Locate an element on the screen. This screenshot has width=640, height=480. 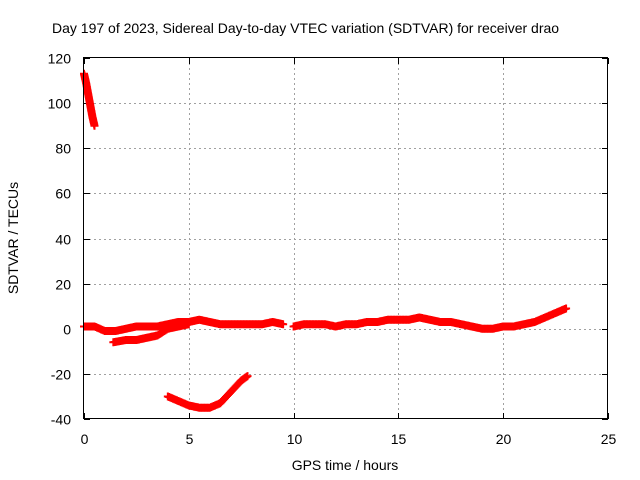
series-early-decay is located at coordinates (89, 99).